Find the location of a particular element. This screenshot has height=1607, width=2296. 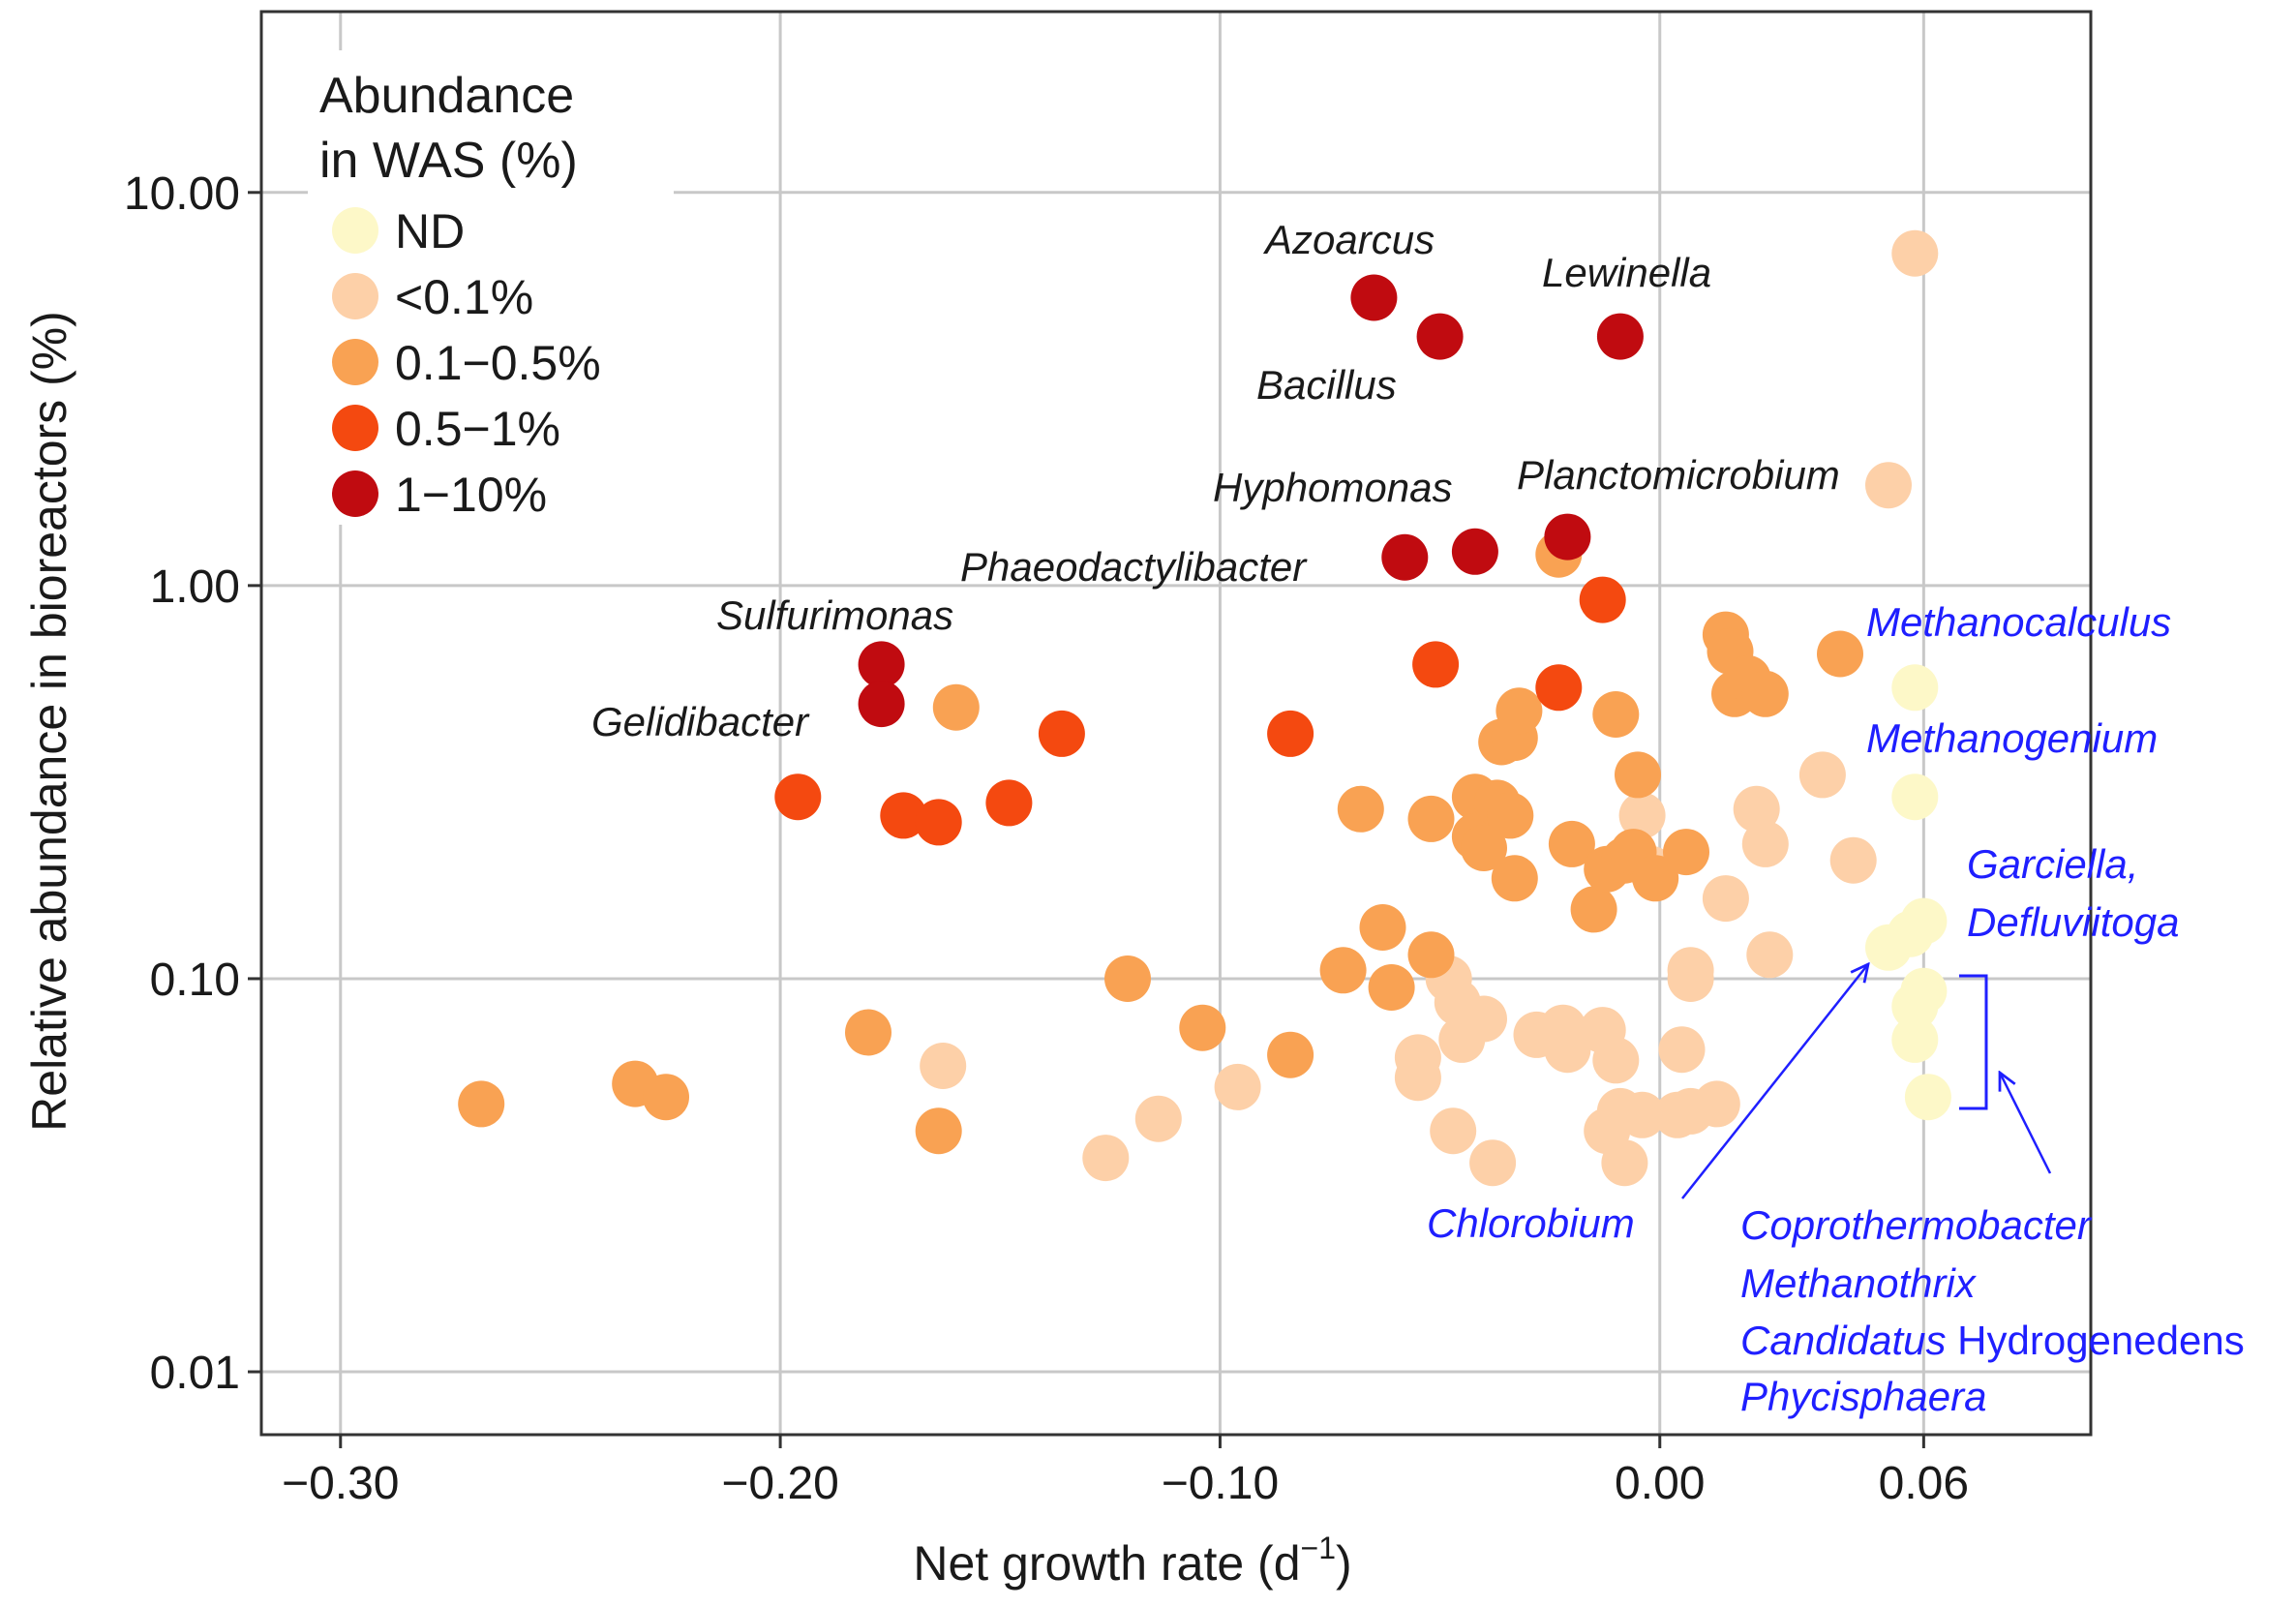

annotation-hyphomonas: Hyphomonas is located at coordinates (1332, 487).